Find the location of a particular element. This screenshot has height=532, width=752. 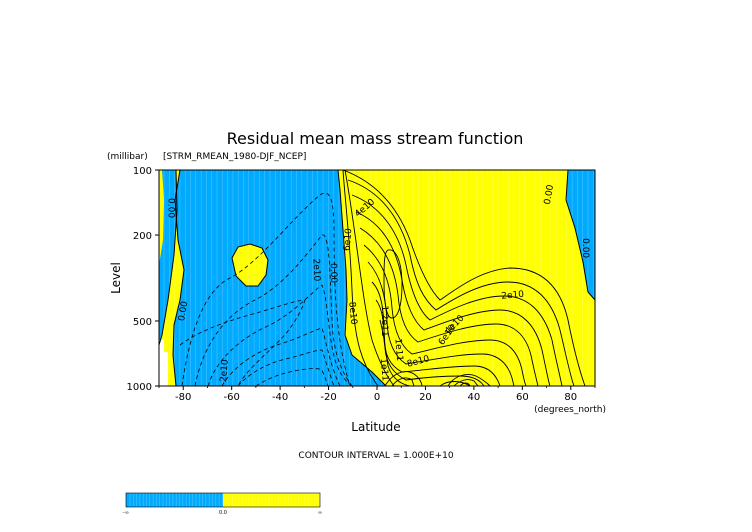

colorbar-label-max: ∞ is located at coordinates (320, 513).